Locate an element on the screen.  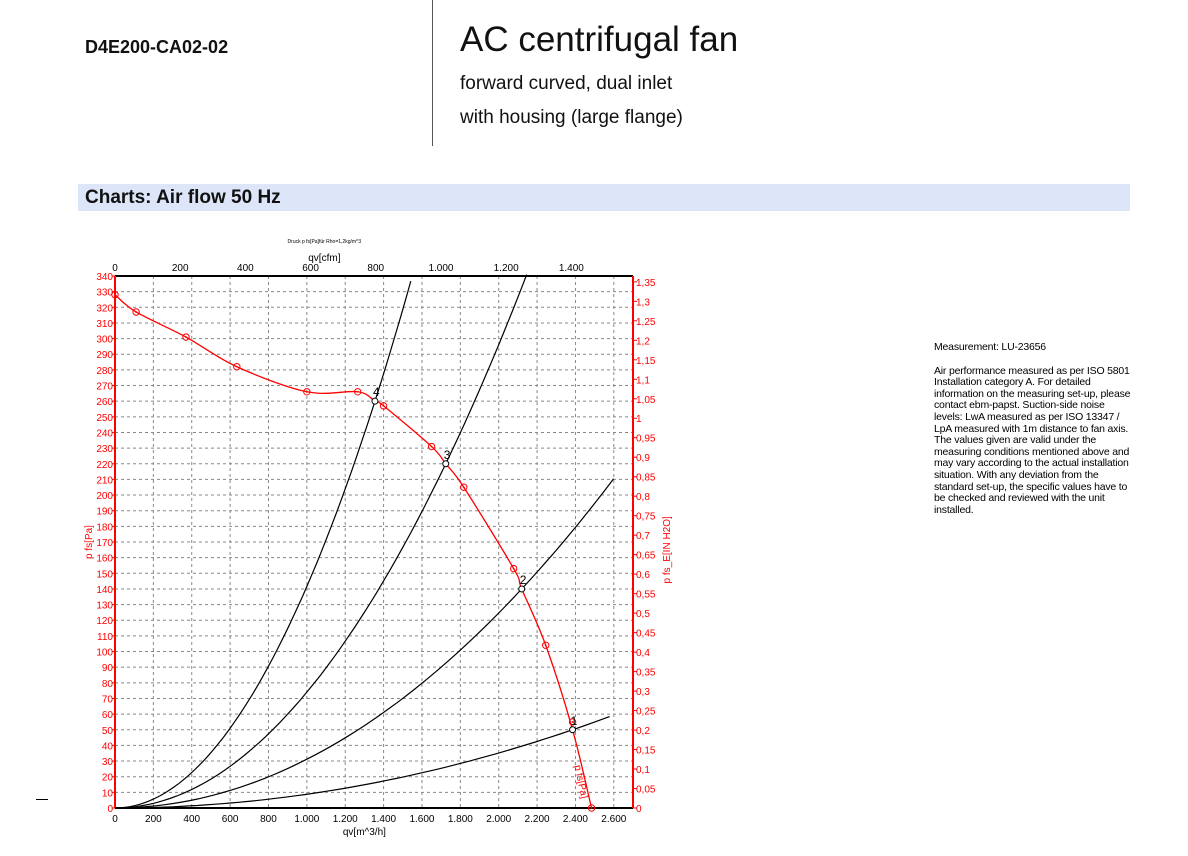
x2-tick-label: 200 is located at coordinates (180, 268).